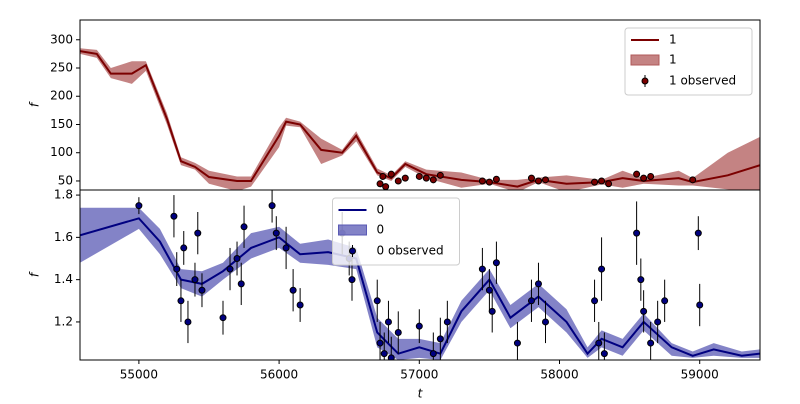 This screenshot has width=800, height=404. What do you see at coordinates (559, 375) in the screenshot?
I see `x-tick-label: 58000` at bounding box center [559, 375].